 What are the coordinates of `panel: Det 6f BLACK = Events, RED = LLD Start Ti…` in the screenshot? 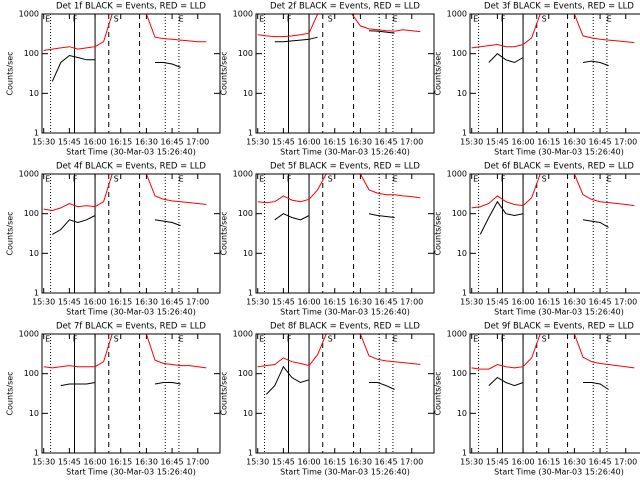 It's located at (537, 239).